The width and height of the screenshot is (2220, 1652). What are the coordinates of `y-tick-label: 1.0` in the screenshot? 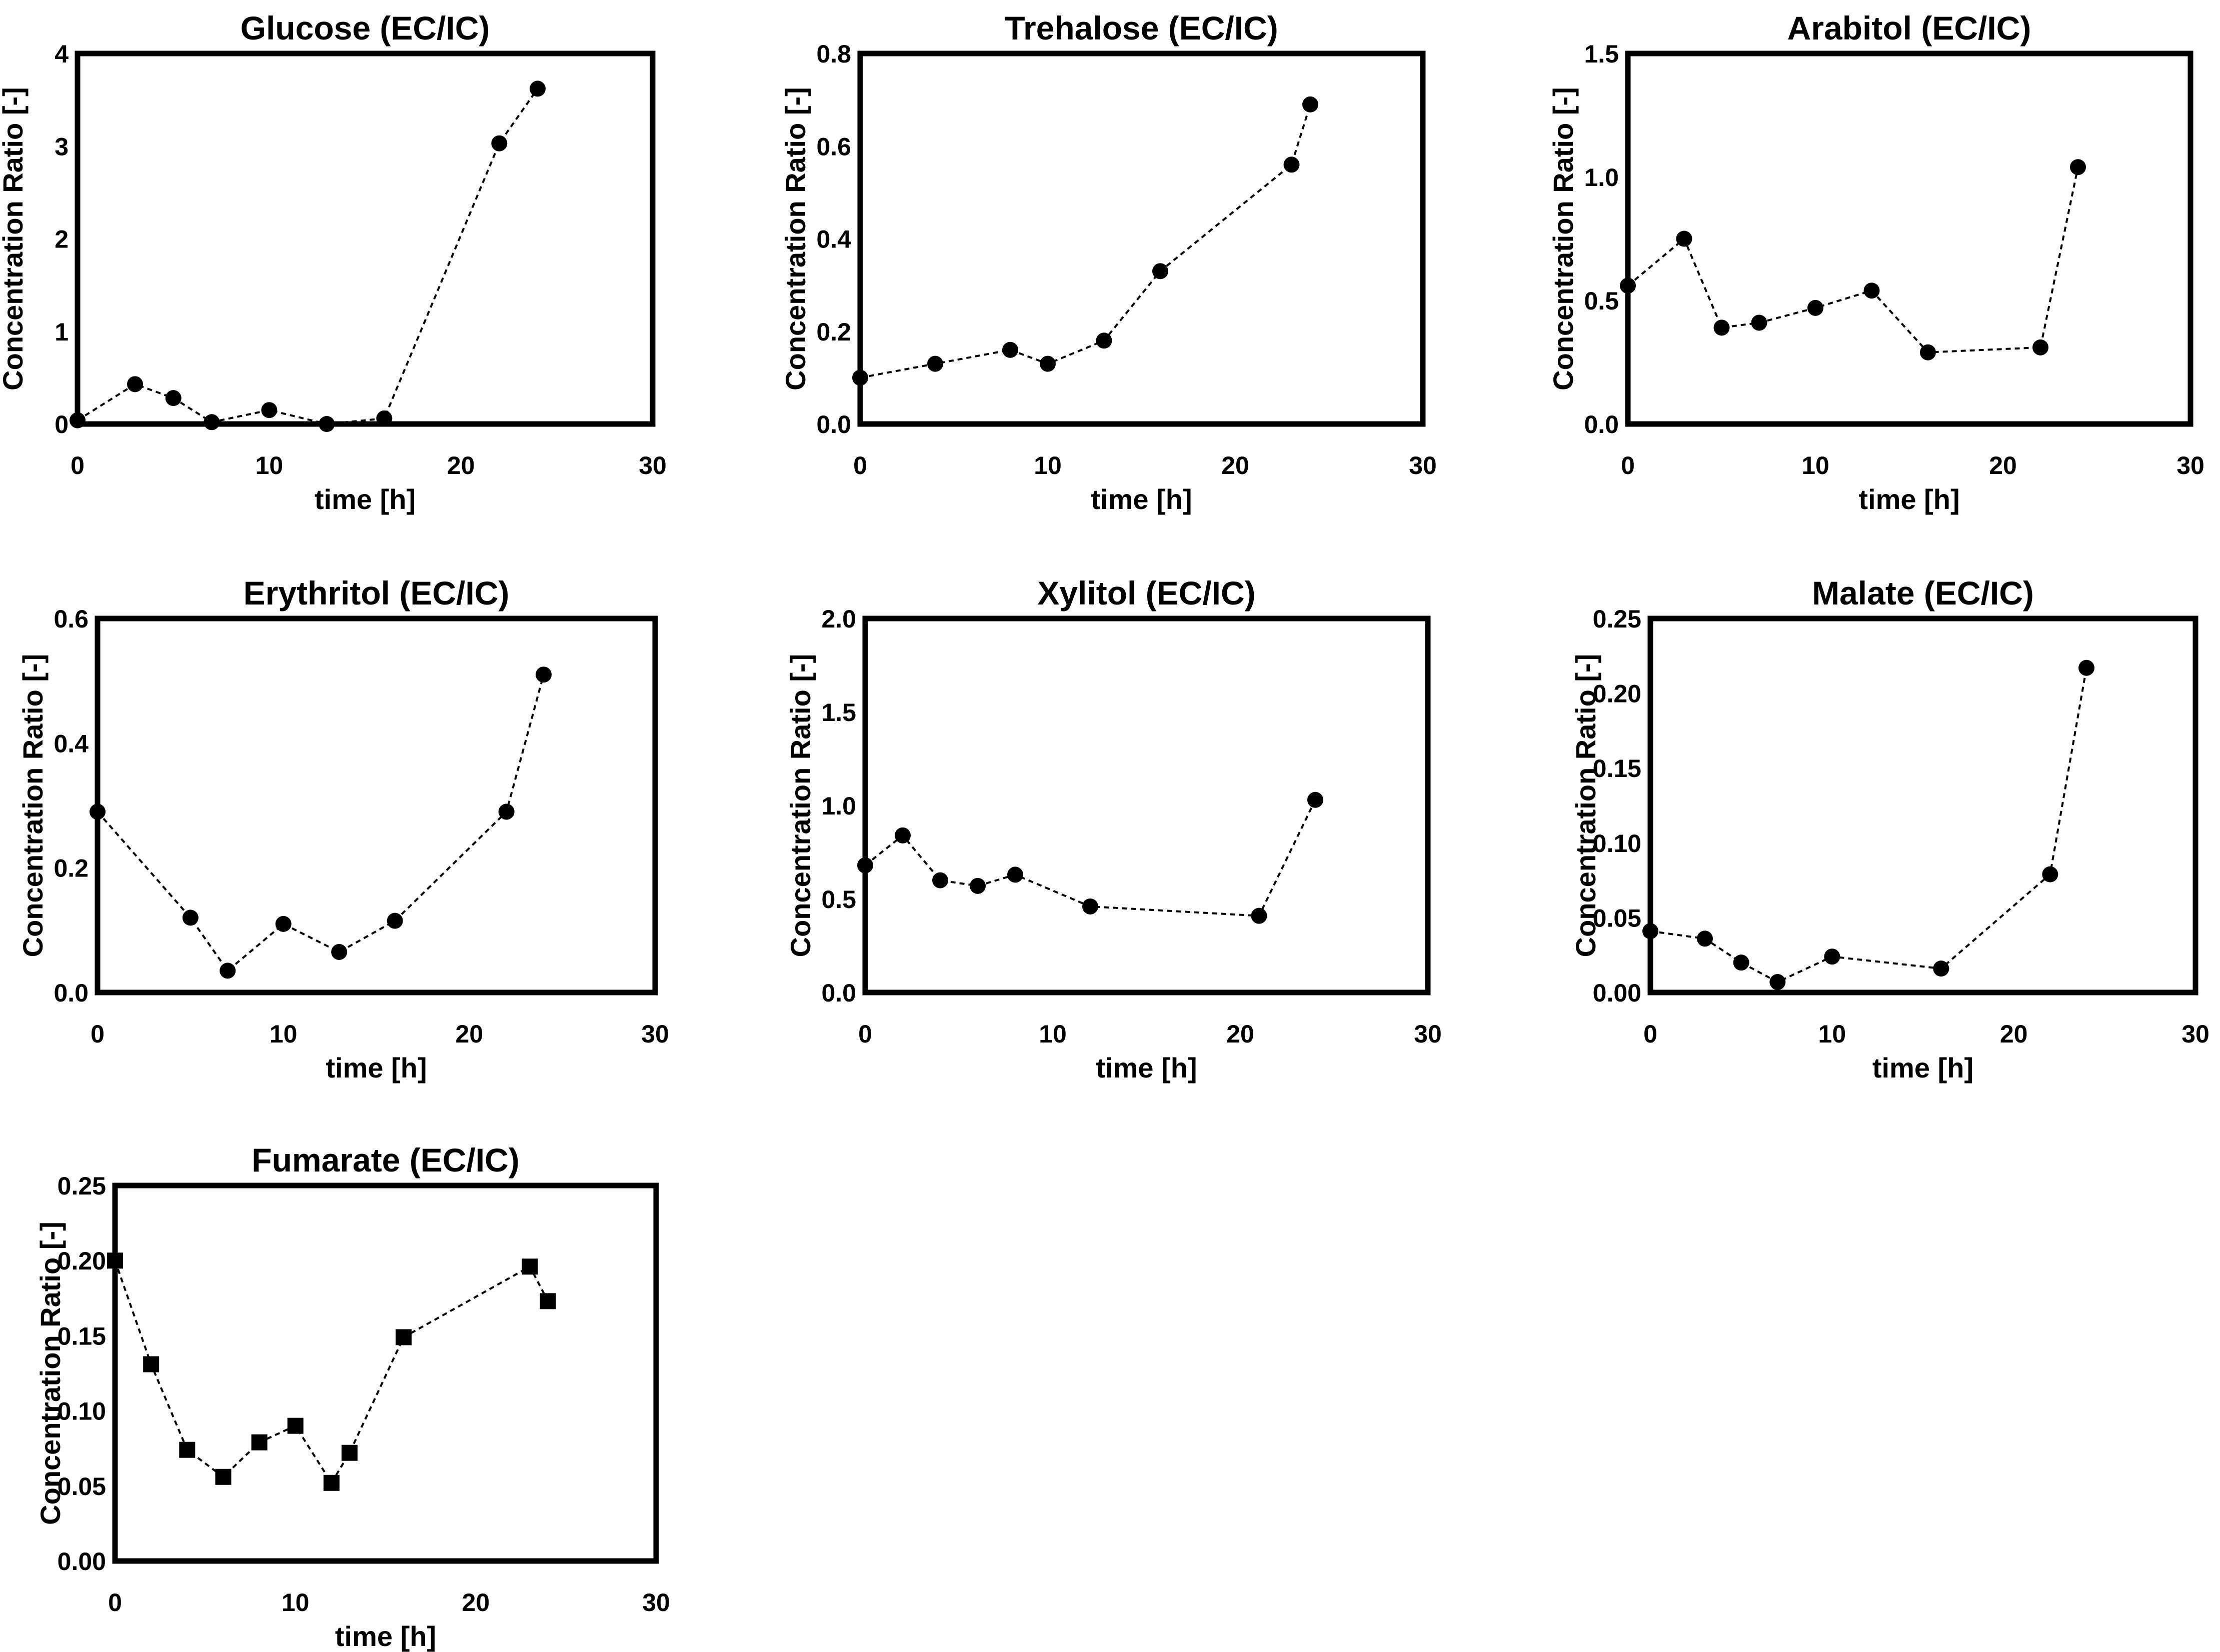 It's located at (838, 806).